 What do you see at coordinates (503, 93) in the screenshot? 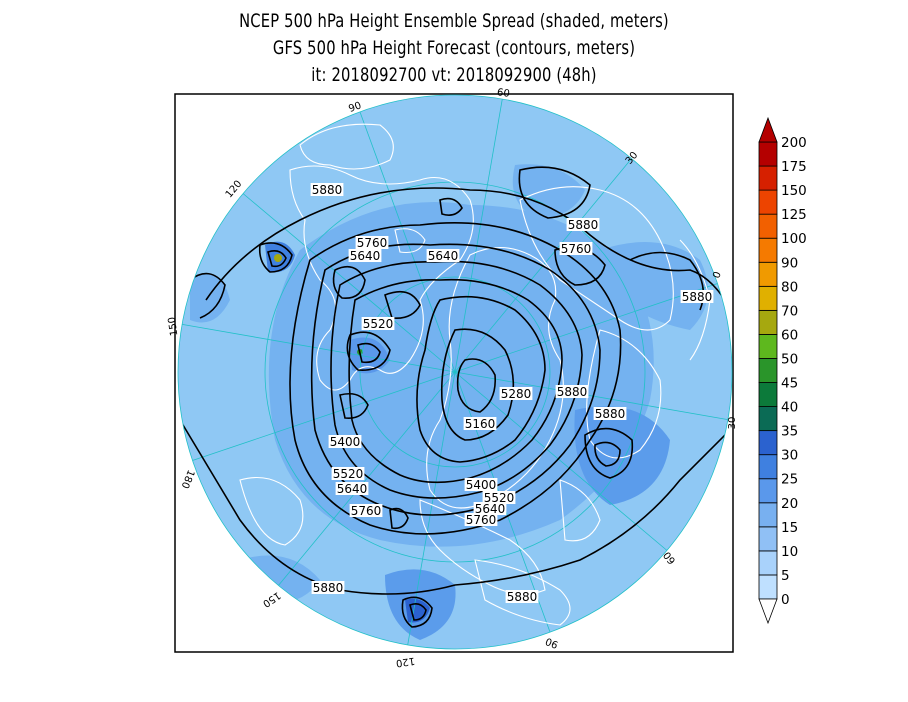
I see `longitude-label: 60` at bounding box center [503, 93].